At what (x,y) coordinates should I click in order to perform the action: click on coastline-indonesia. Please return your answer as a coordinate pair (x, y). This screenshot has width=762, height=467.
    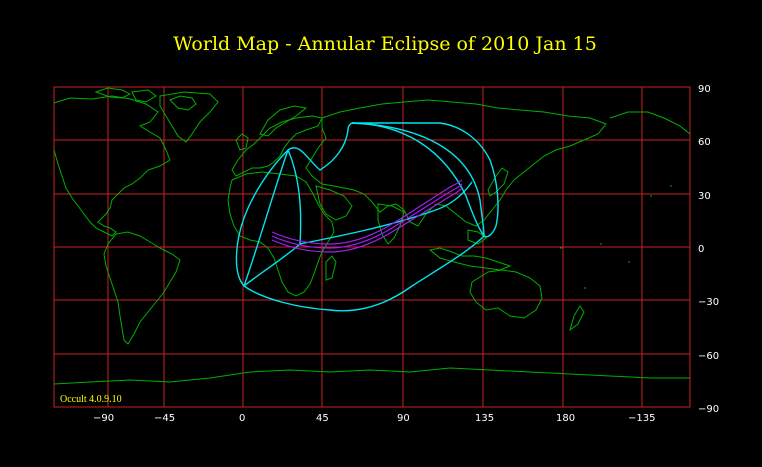
    Looking at the image, I should click on (470, 250).